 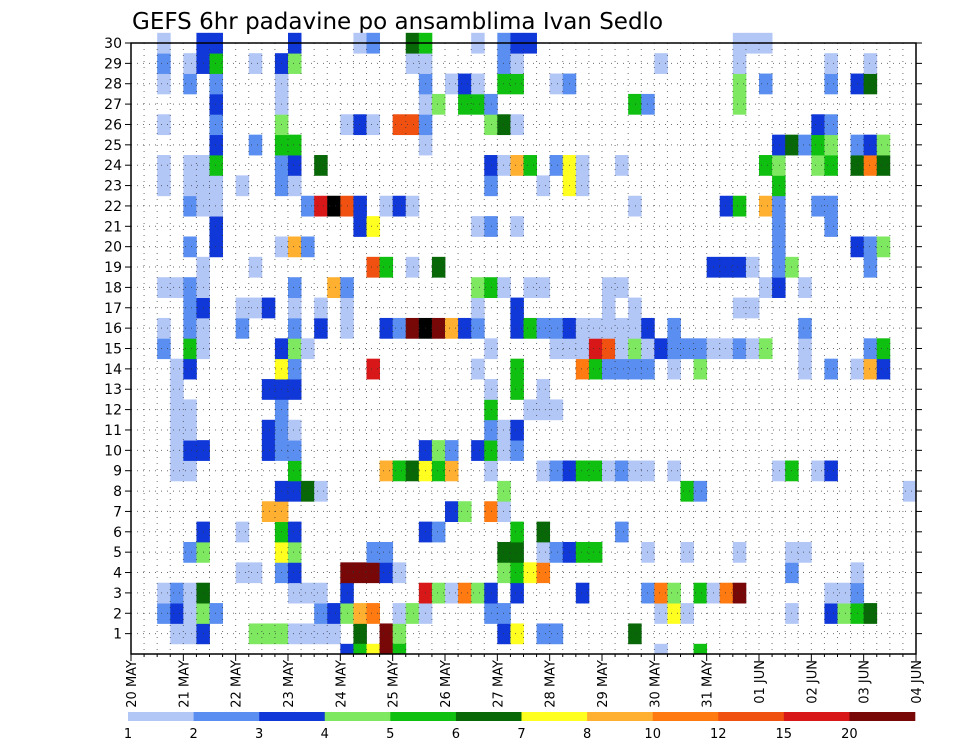 I want to click on x-tick-label: 24 MAY, so click(x=341, y=684).